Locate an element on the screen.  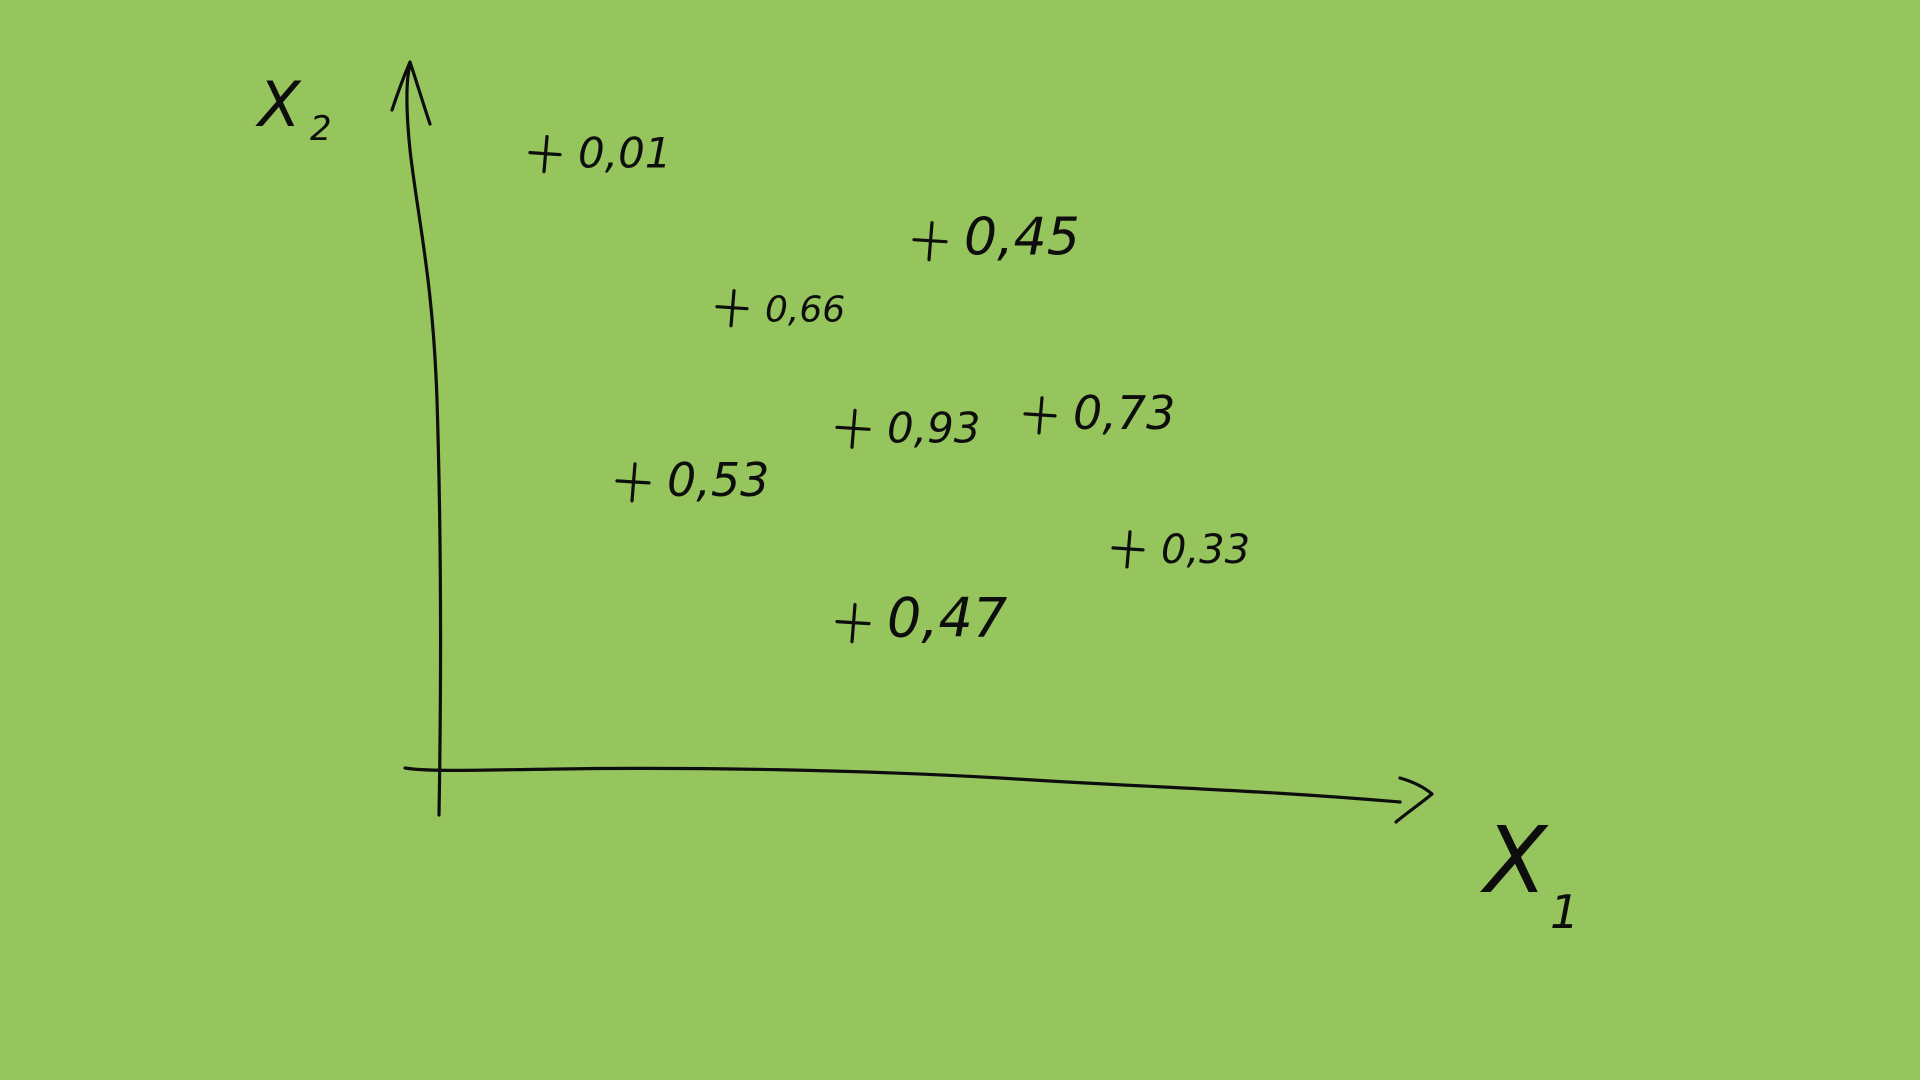
x2-axis-subscript: 2 is located at coordinates (321, 129).